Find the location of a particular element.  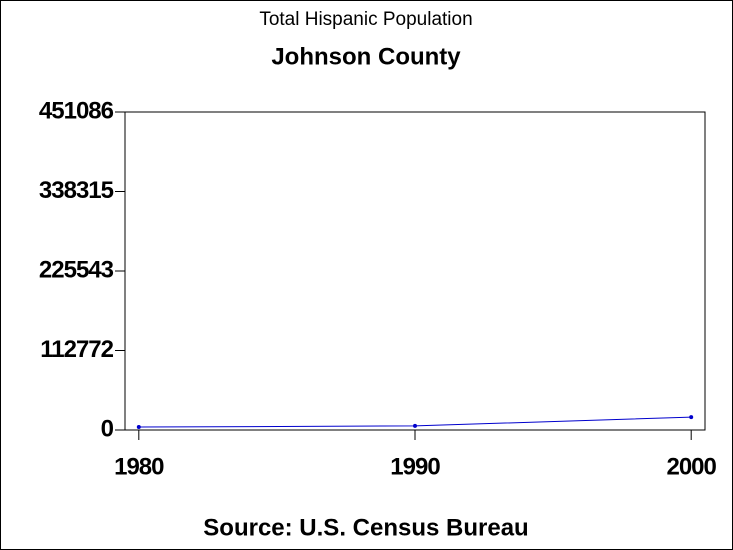

x-tick-label: 1990 is located at coordinates (415, 466).